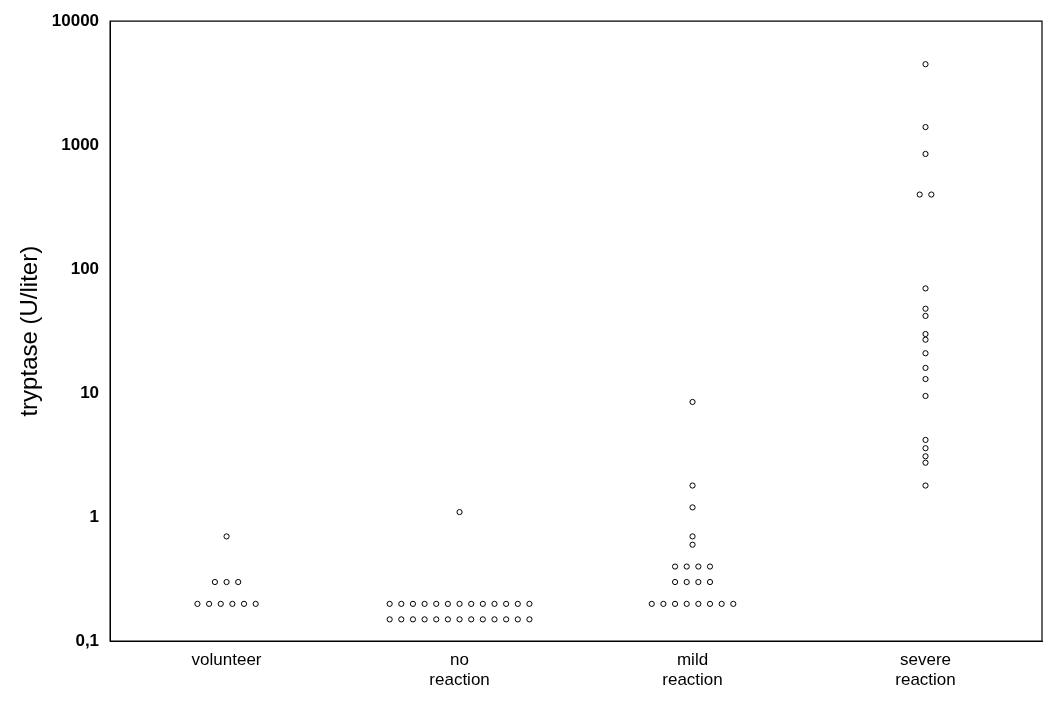 Image resolution: width=1056 pixels, height=709 pixels. What do you see at coordinates (94, 516) in the screenshot?
I see `y-tick-label: 1` at bounding box center [94, 516].